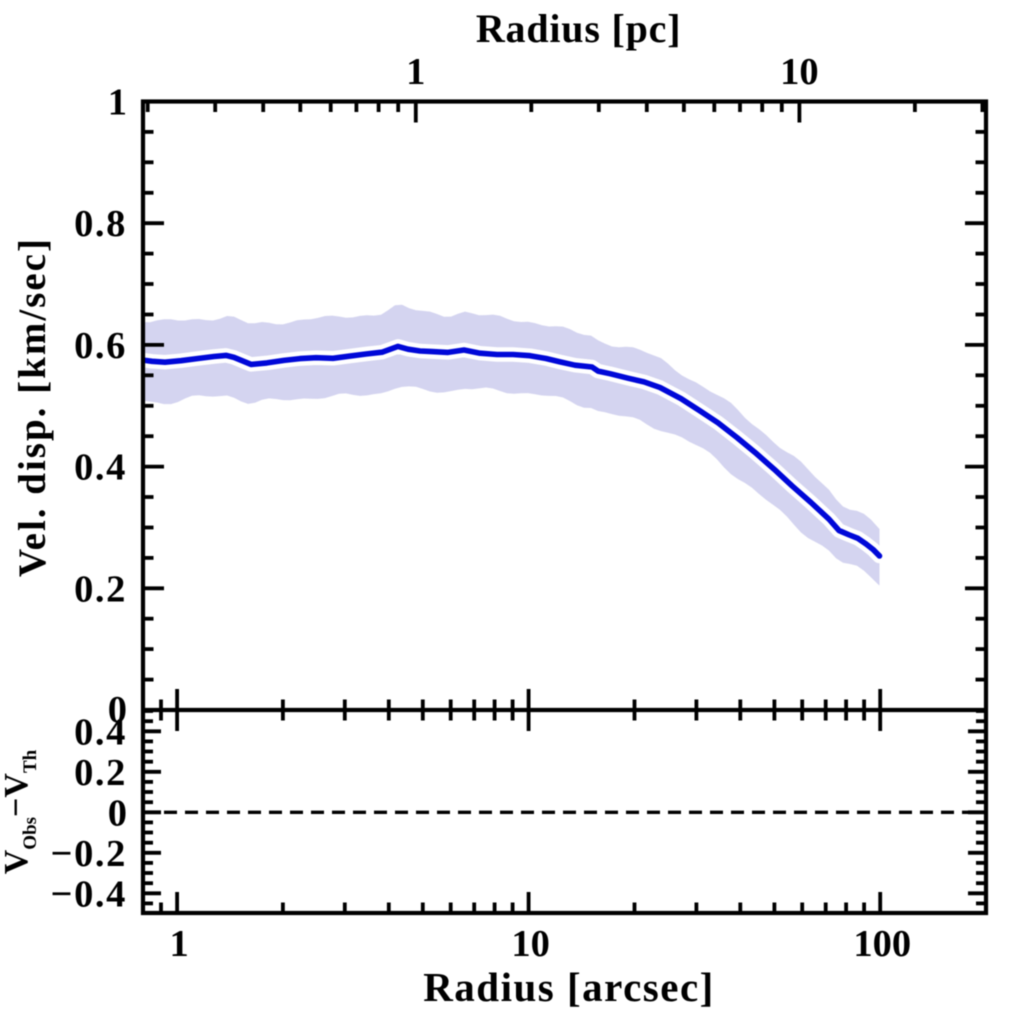  What do you see at coordinates (882, 944) in the screenshot?
I see `svg-text: 100` at bounding box center [882, 944].